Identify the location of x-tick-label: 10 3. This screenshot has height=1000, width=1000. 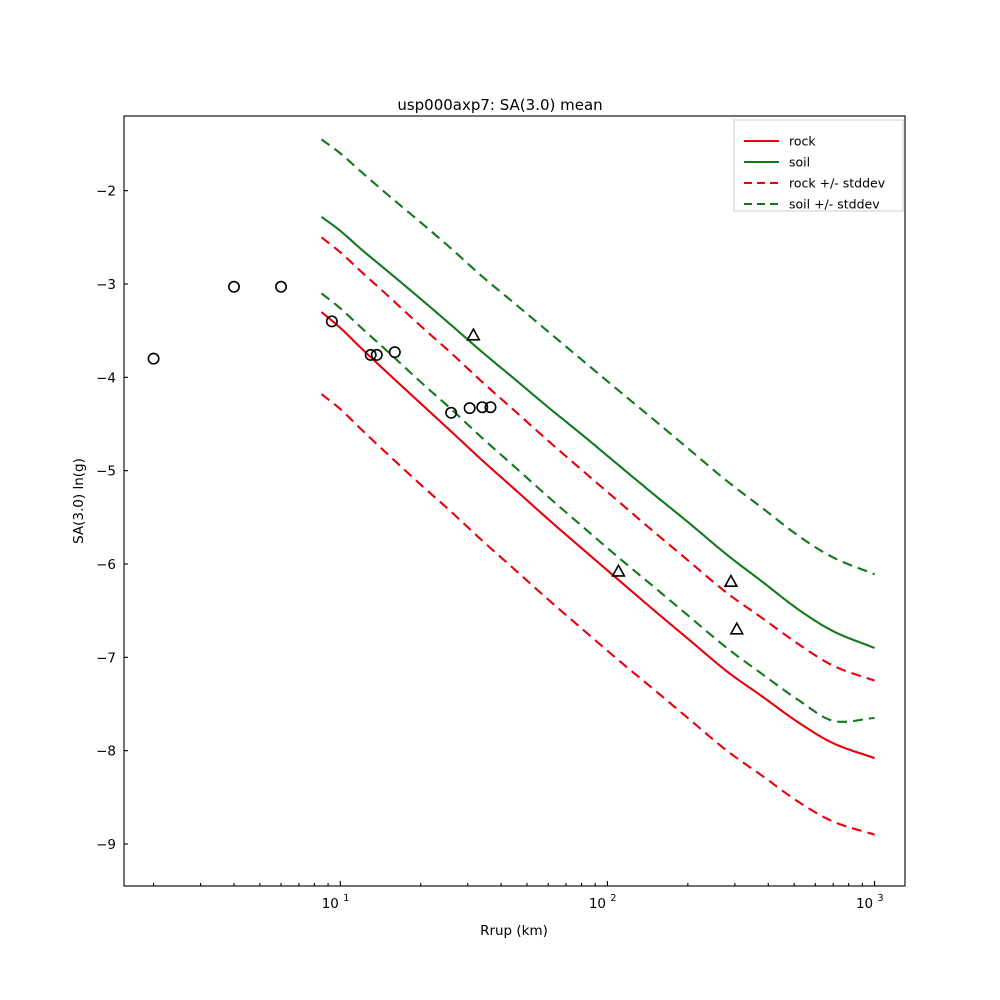
(870, 902).